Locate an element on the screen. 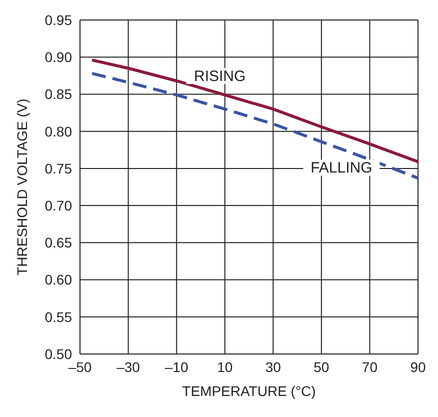 Image resolution: width=438 pixels, height=417 pixels. x-tick-label: –10 is located at coordinates (176, 366).